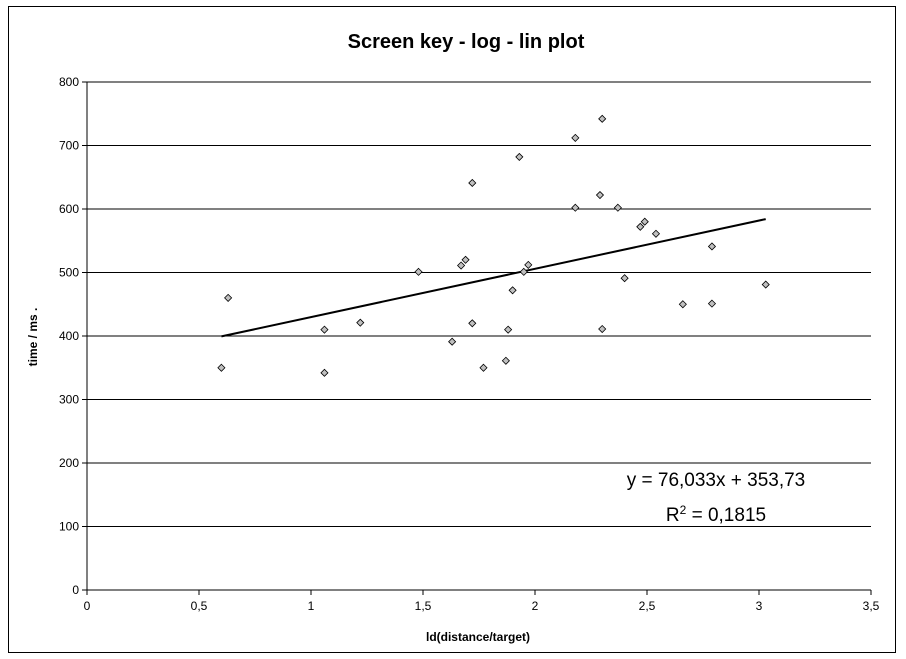  Describe the element at coordinates (69, 82) in the screenshot. I see `y-tick-label: 800` at that location.